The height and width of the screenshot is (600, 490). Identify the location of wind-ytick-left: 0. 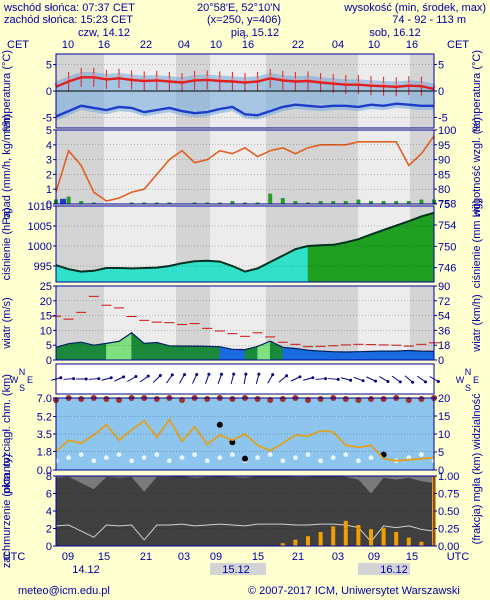
(49, 361).